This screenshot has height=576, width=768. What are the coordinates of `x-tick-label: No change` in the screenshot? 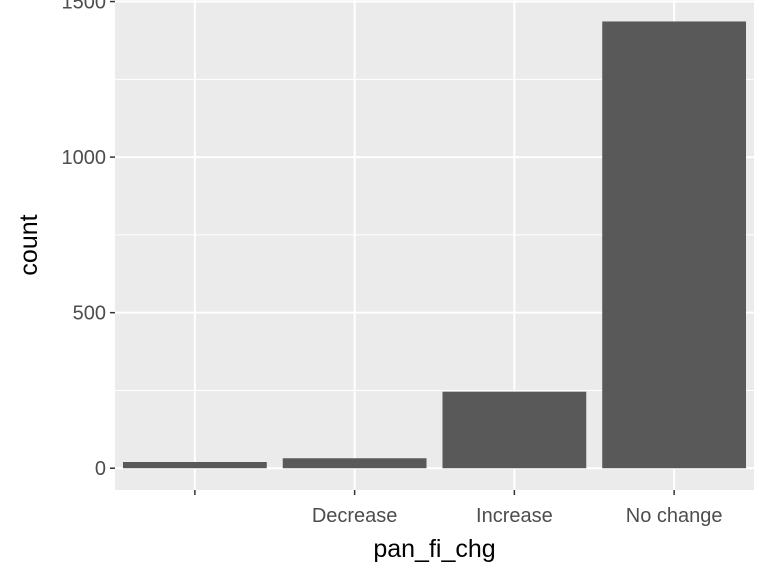 It's located at (674, 516).